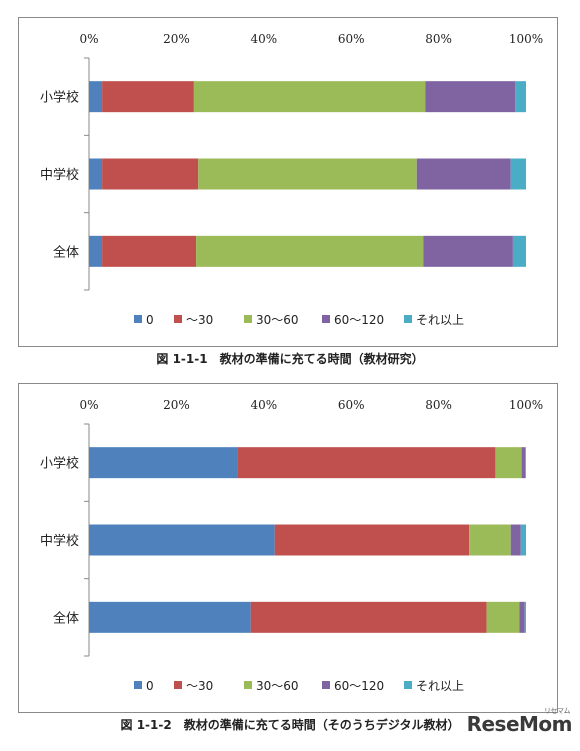 Image resolution: width=580 pixels, height=751 pixels. What do you see at coordinates (182, 540) in the screenshot?
I see `chart-2-bar-中学校-series-0` at bounding box center [182, 540].